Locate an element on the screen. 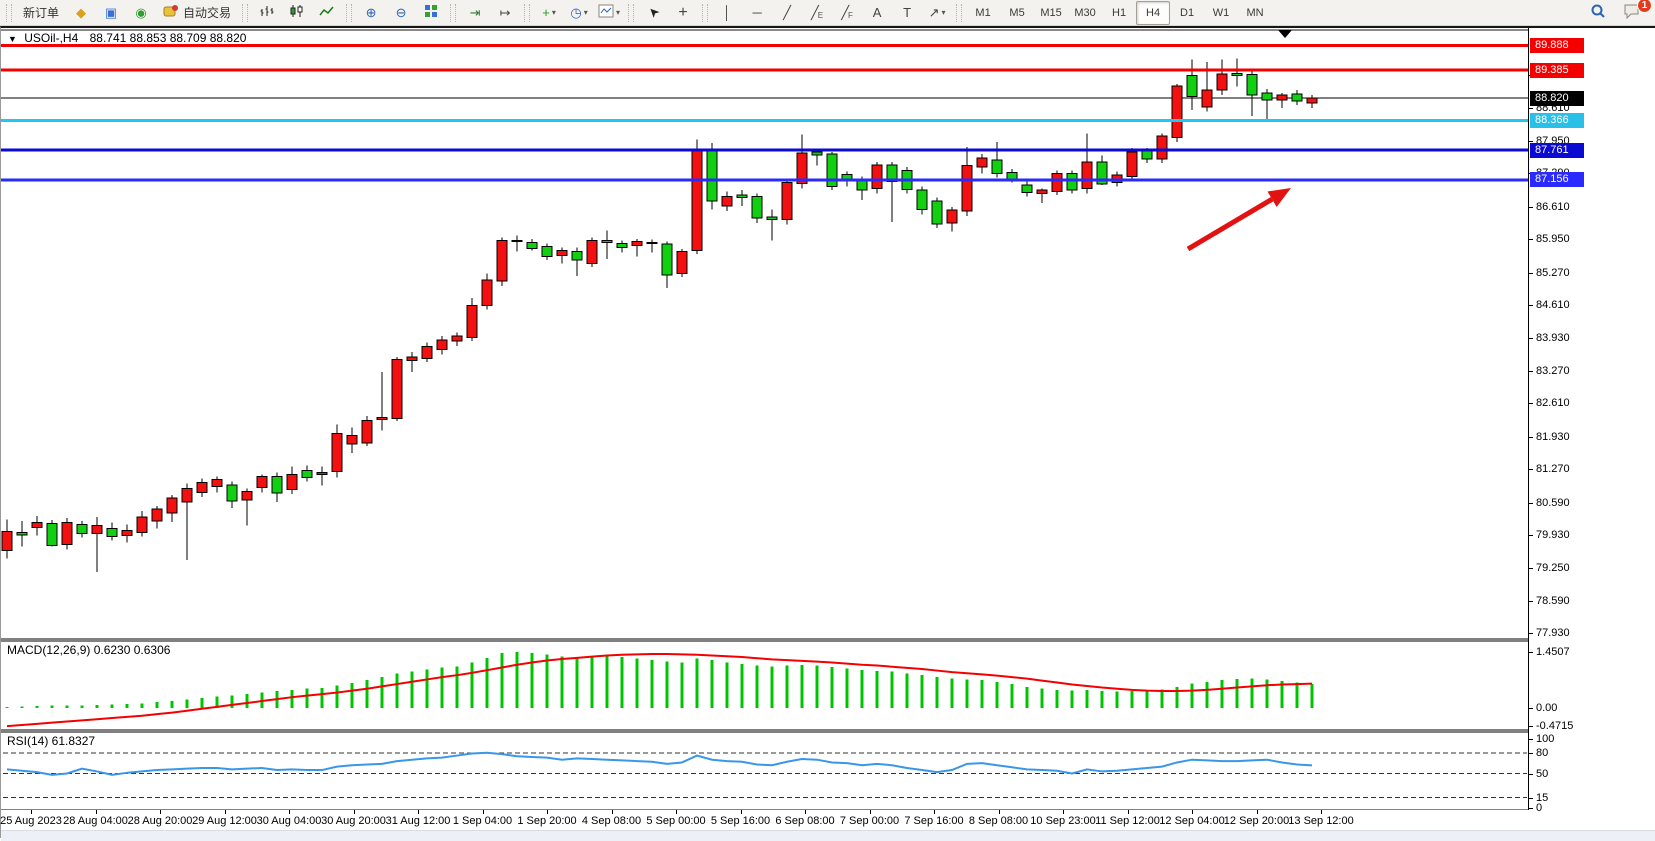 This screenshot has width=1655, height=841. line-chart-icon is located at coordinates (327, 13).